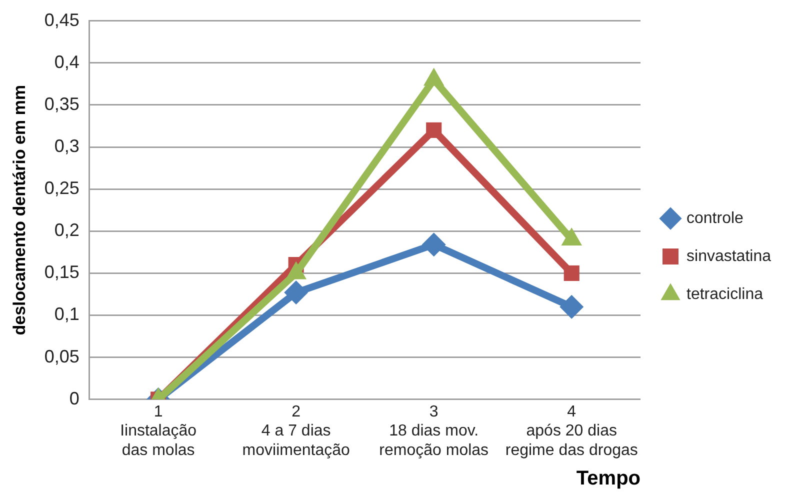 Image resolution: width=791 pixels, height=497 pixels. Describe the element at coordinates (62, 188) in the screenshot. I see `y-tick-label: 0,25` at that location.